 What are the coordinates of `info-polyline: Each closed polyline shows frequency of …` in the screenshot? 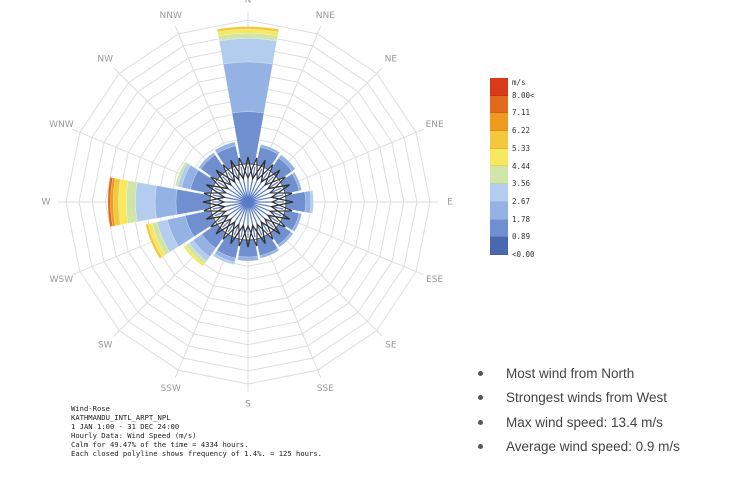 It's located at (196, 453).